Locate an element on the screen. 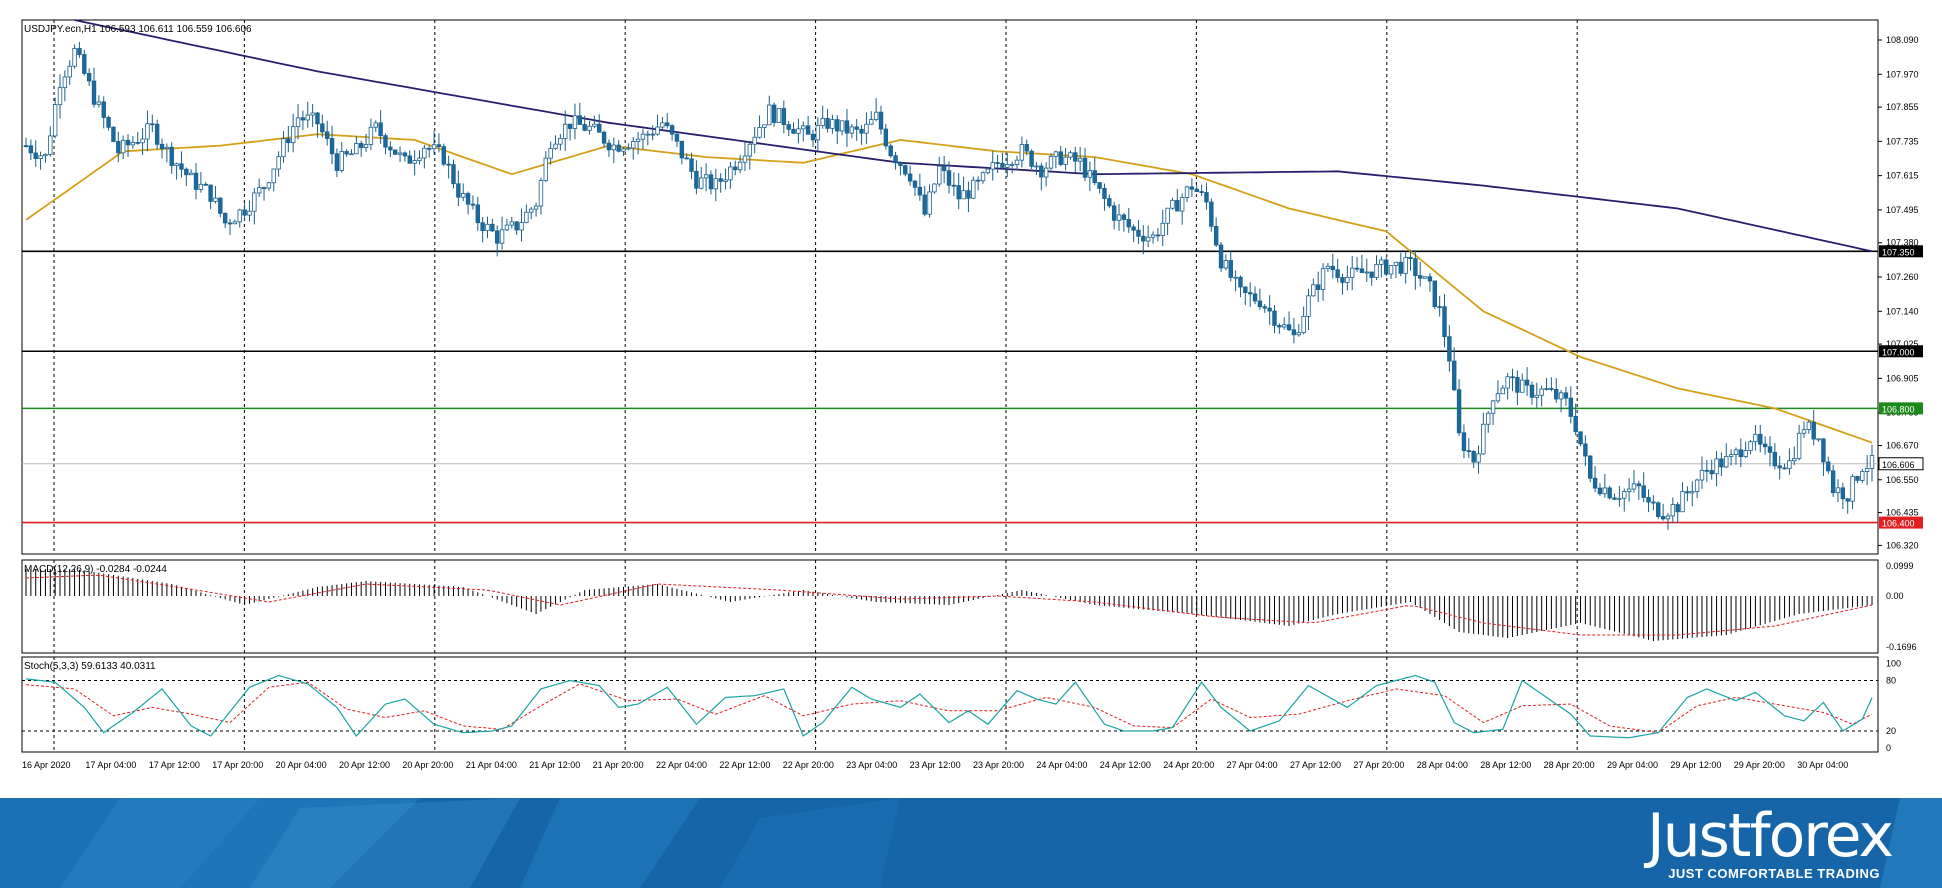 The image size is (1942, 888). x-tick-label: 23 Apr 12:00 is located at coordinates (935, 765).